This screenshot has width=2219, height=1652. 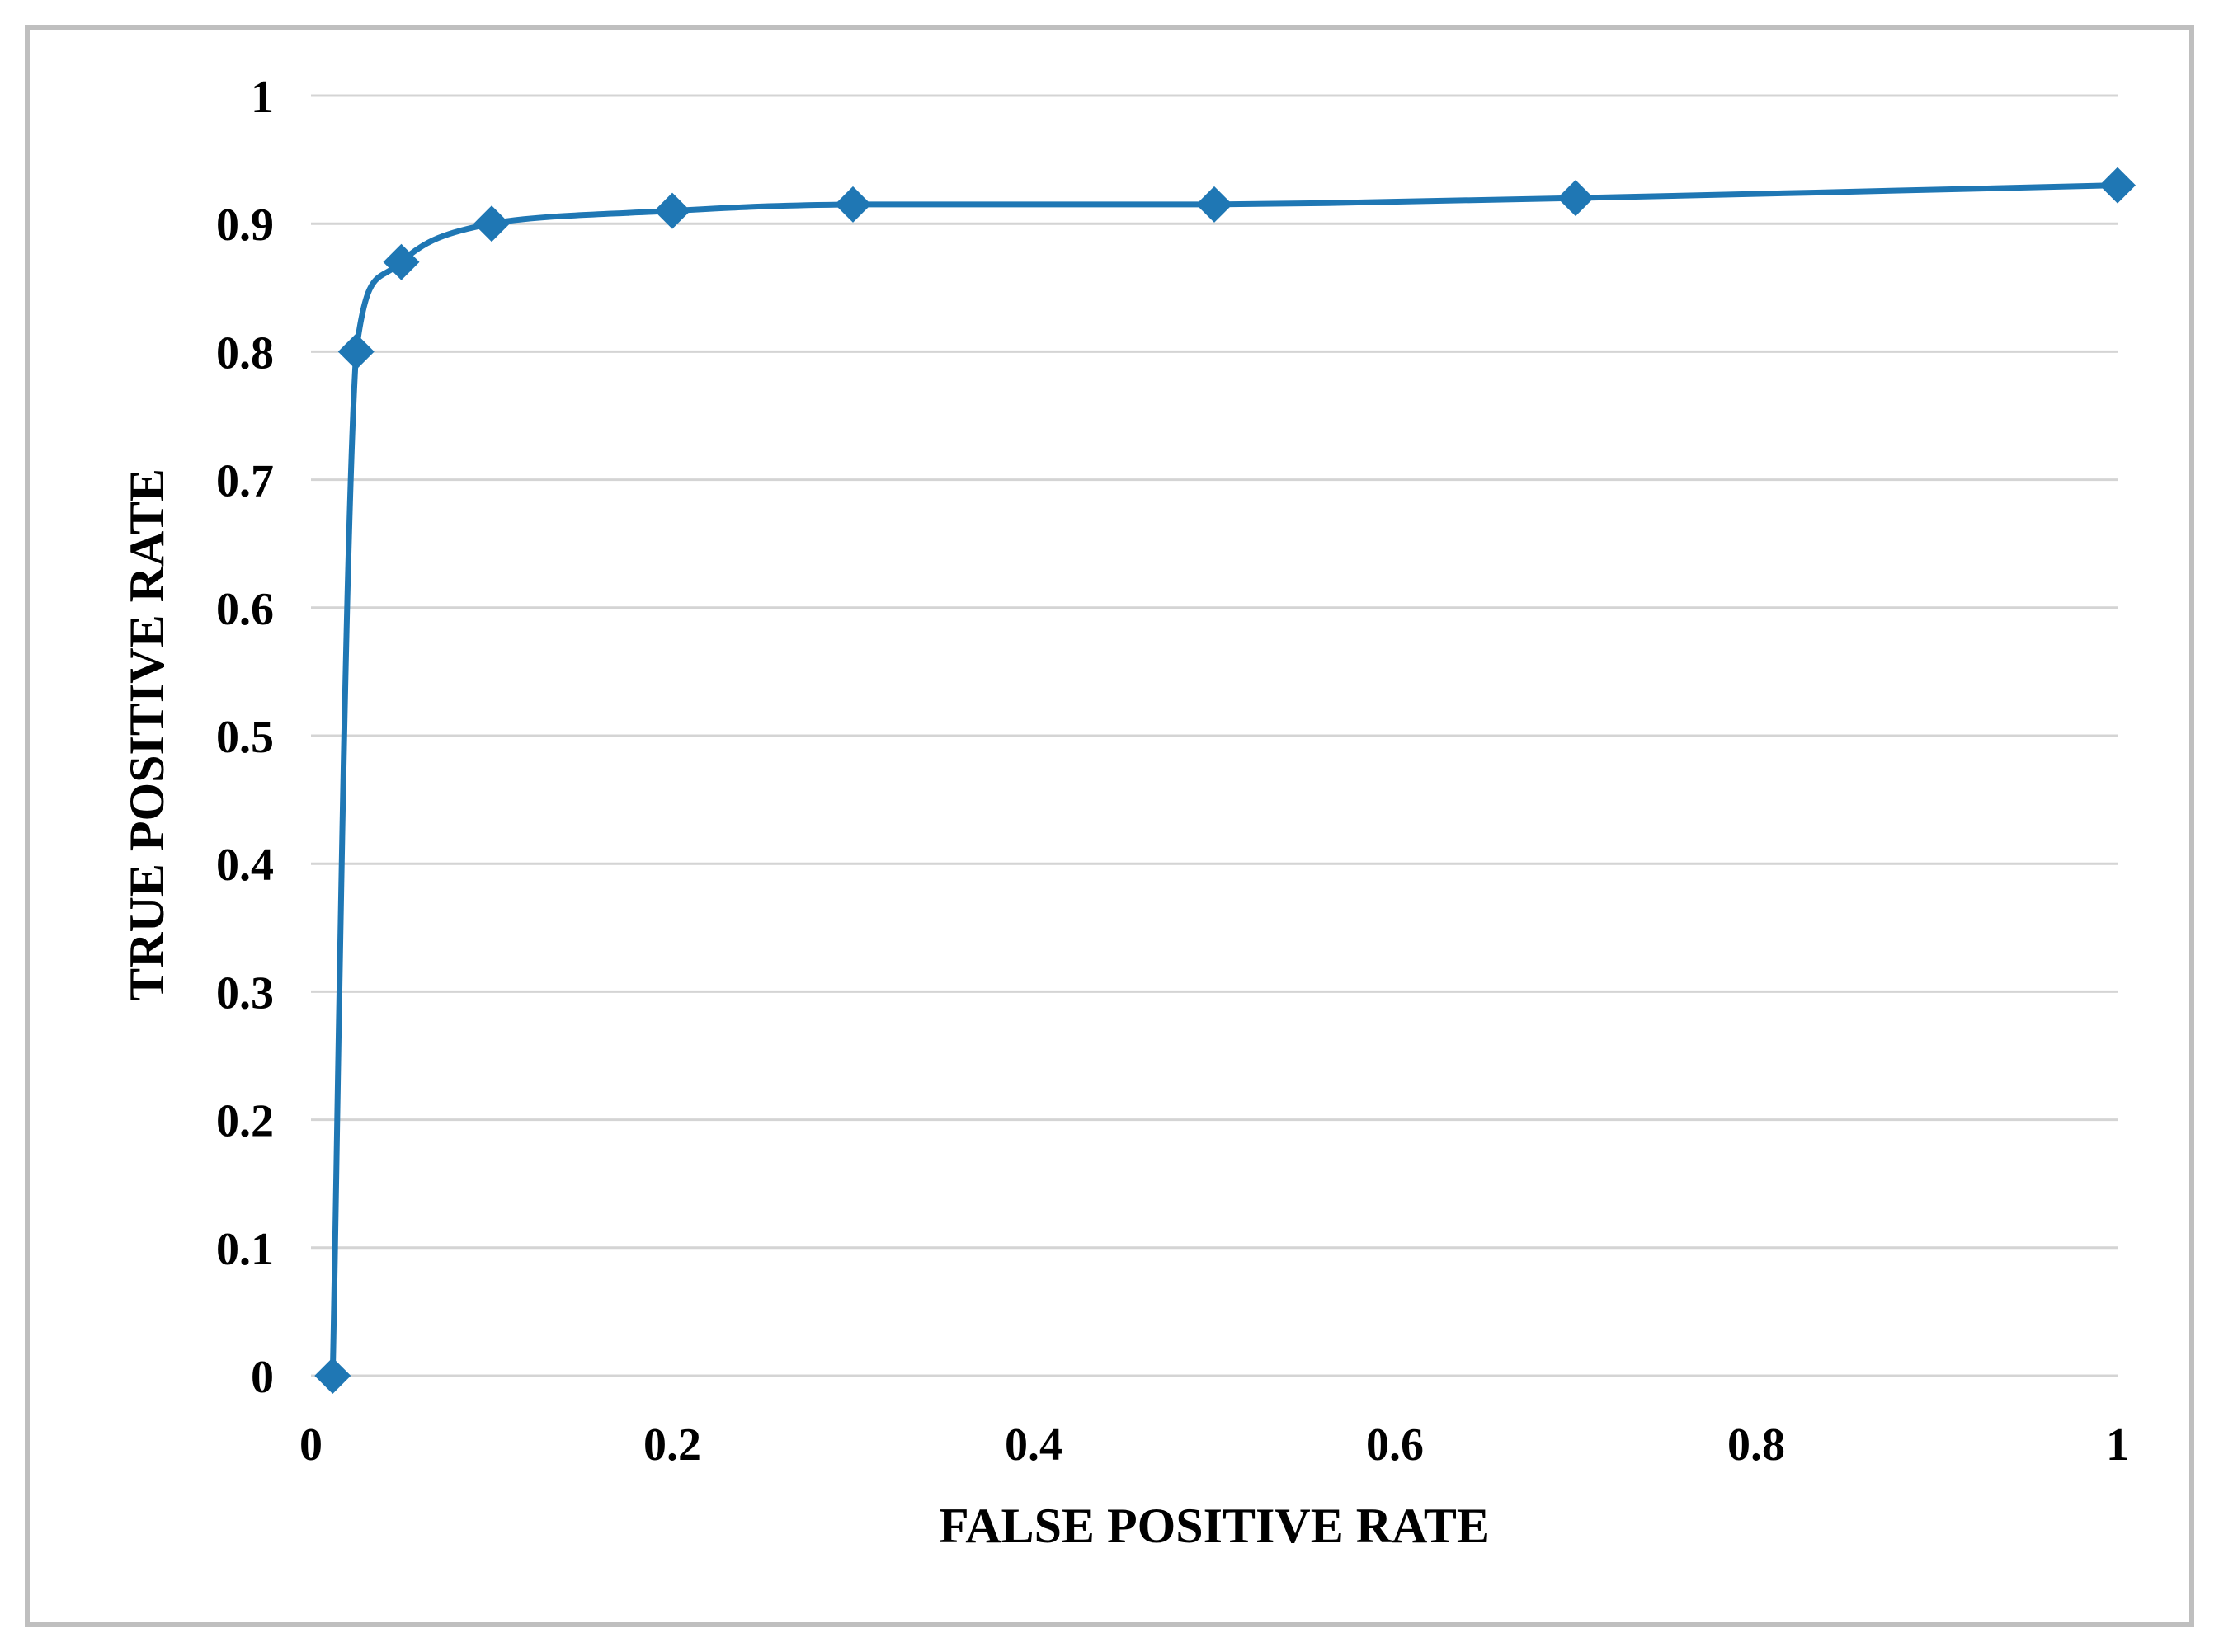 What do you see at coordinates (245, 993) in the screenshot?
I see `y-tick-label: 0.3` at bounding box center [245, 993].